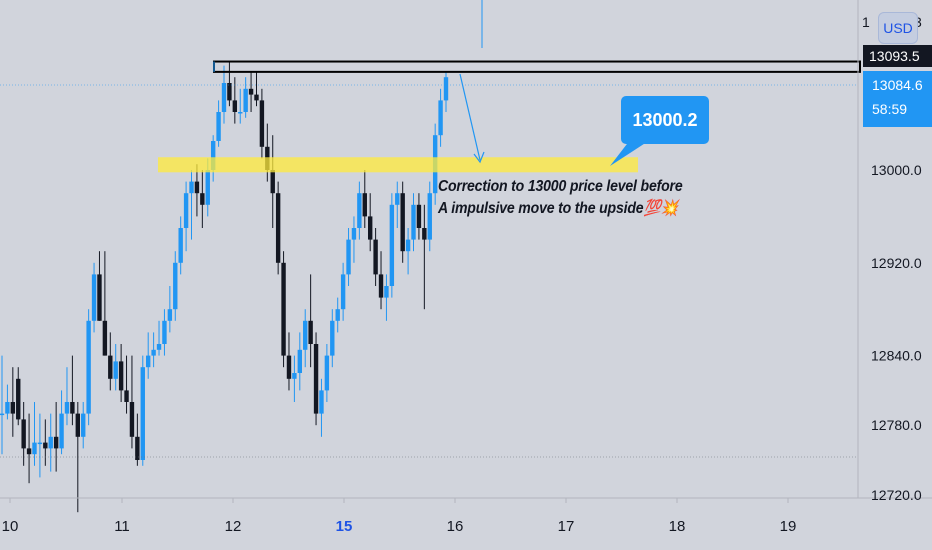 The height and width of the screenshot is (550, 932). I want to click on y-tick-label: 13000.0, so click(896, 170).